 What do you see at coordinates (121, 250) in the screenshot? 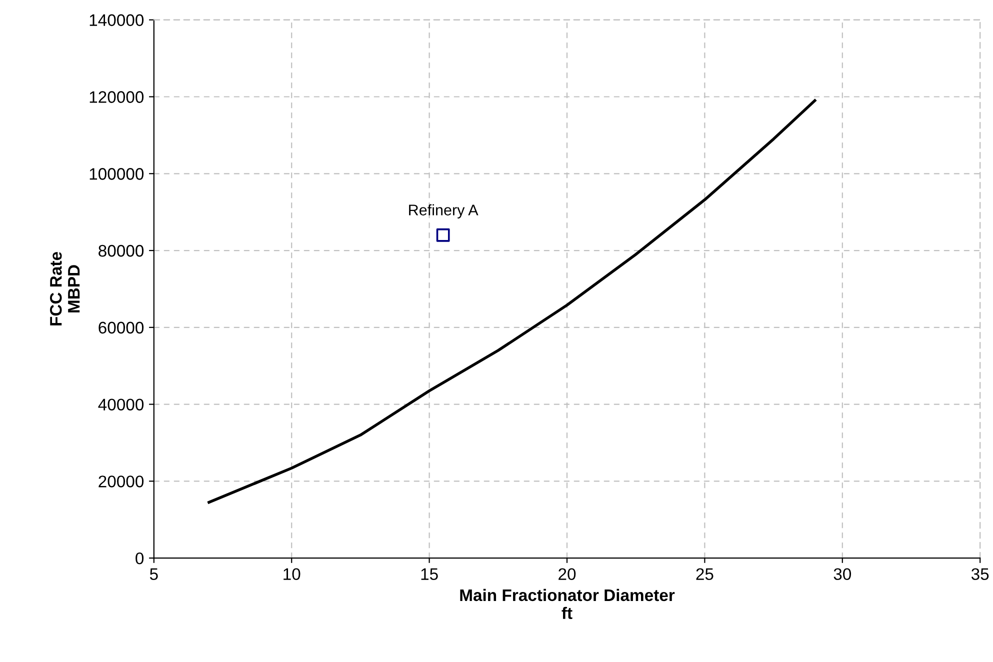
I see `y-tick-label: 80000` at bounding box center [121, 250].